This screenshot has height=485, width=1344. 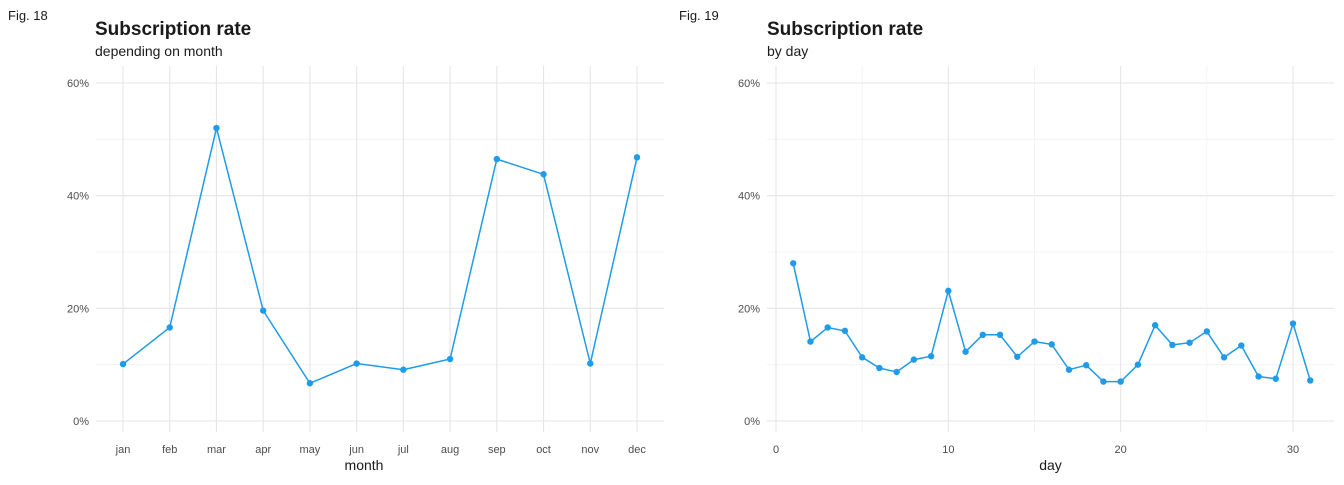 What do you see at coordinates (356, 450) in the screenshot?
I see `x-tick-label: jun` at bounding box center [356, 450].